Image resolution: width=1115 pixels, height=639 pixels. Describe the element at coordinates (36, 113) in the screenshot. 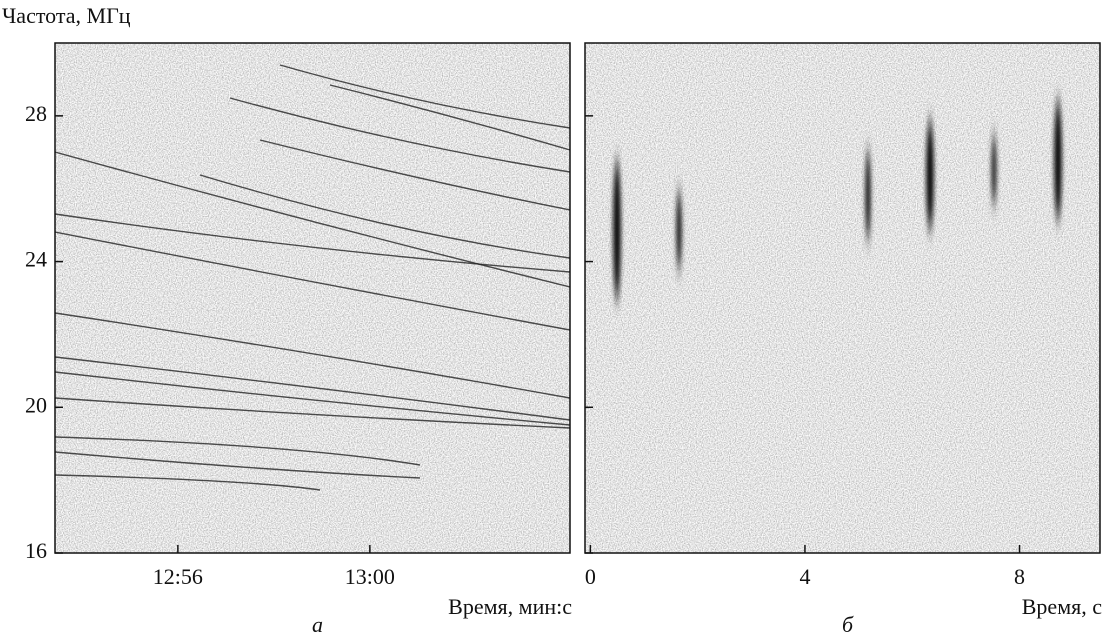

I see `y-tick-label: 28` at that location.